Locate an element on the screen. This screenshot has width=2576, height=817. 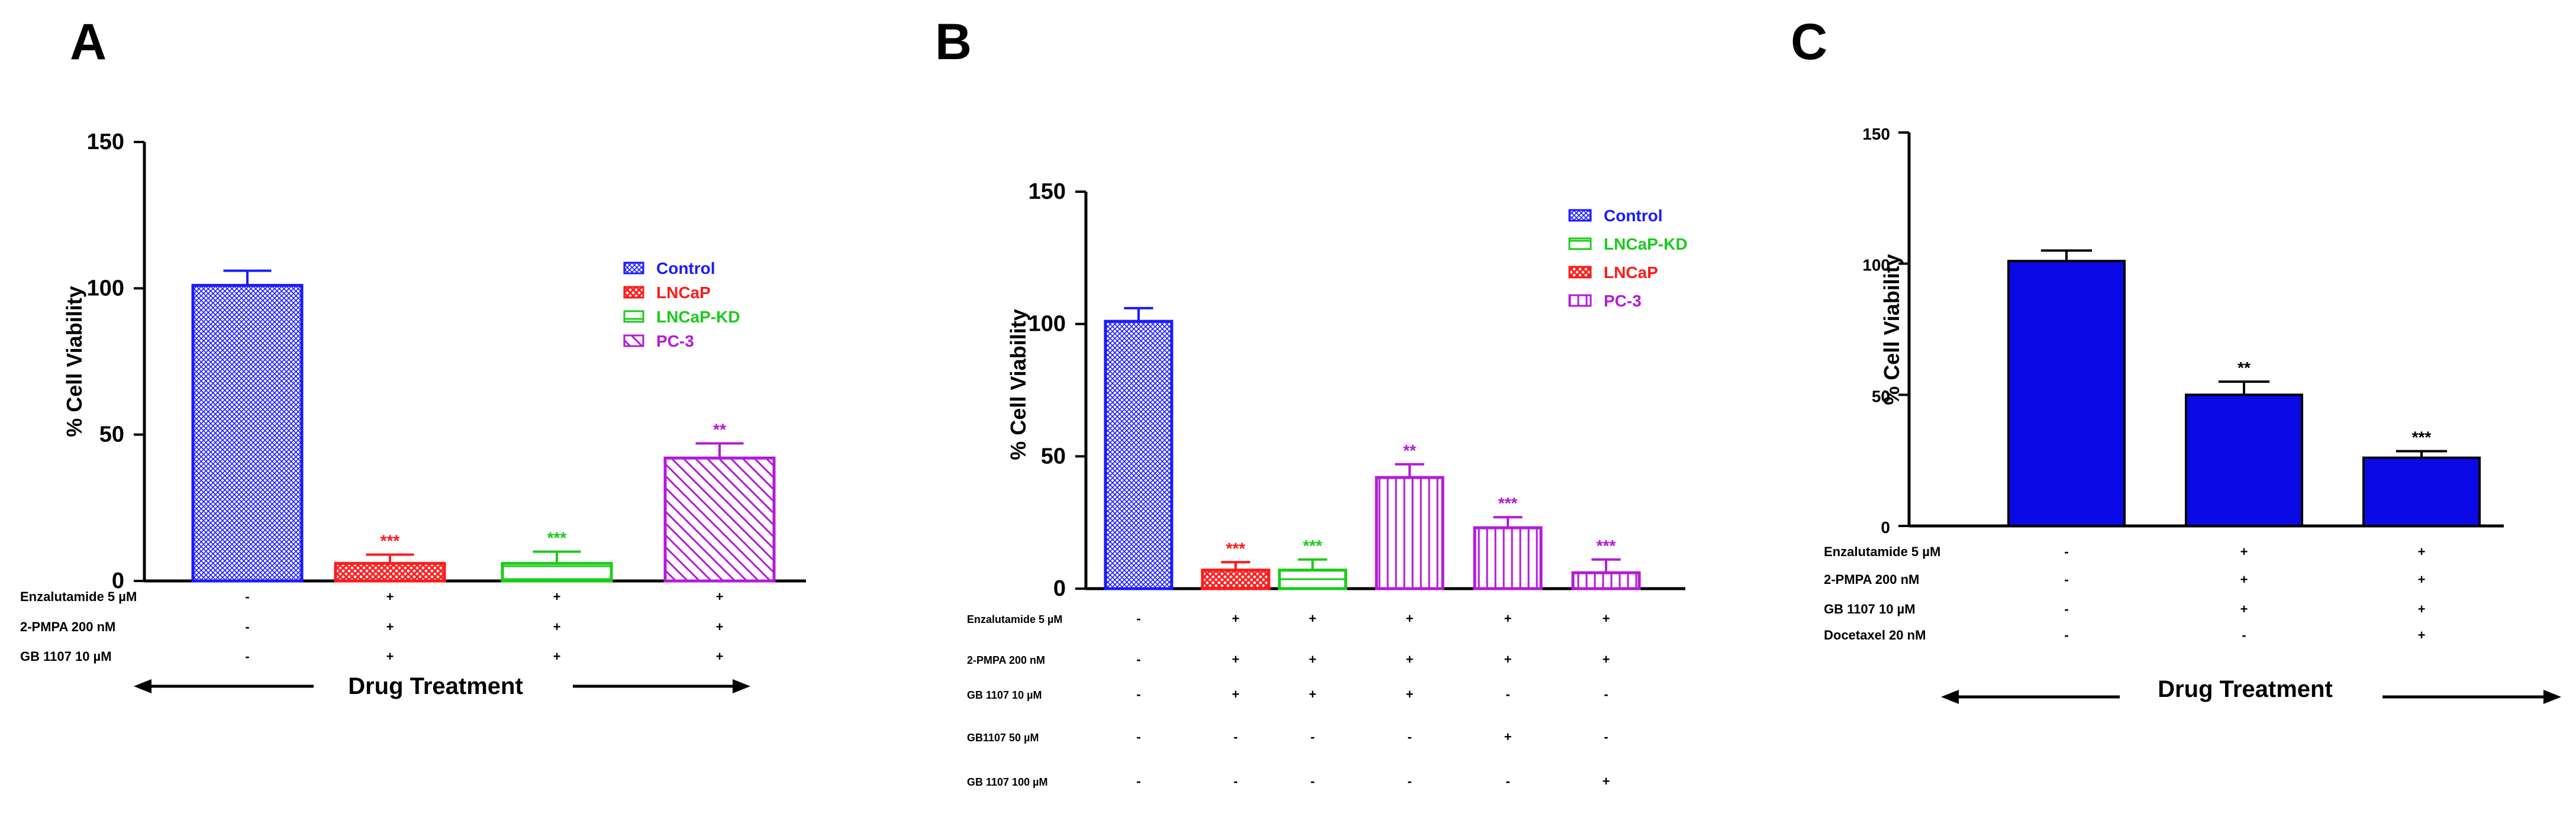
drug-treatment-label-a: Drug Treatment is located at coordinates (435, 686).